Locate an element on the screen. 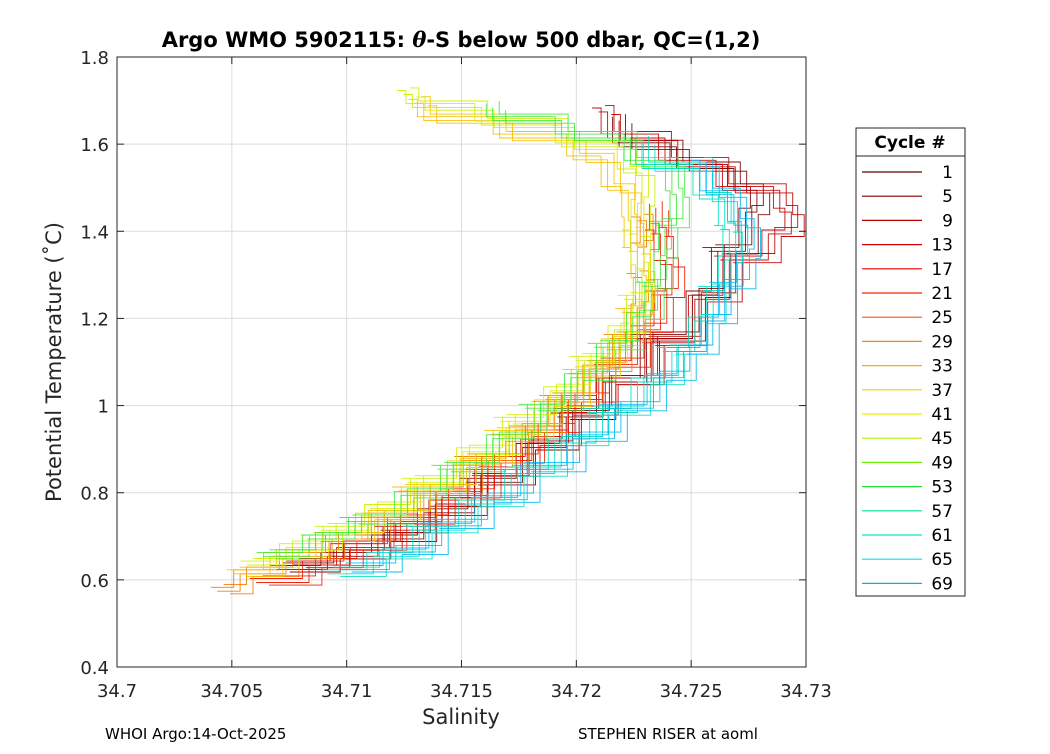 This screenshot has height=754, width=1050. x-tick-label: 34.72 is located at coordinates (577, 691).